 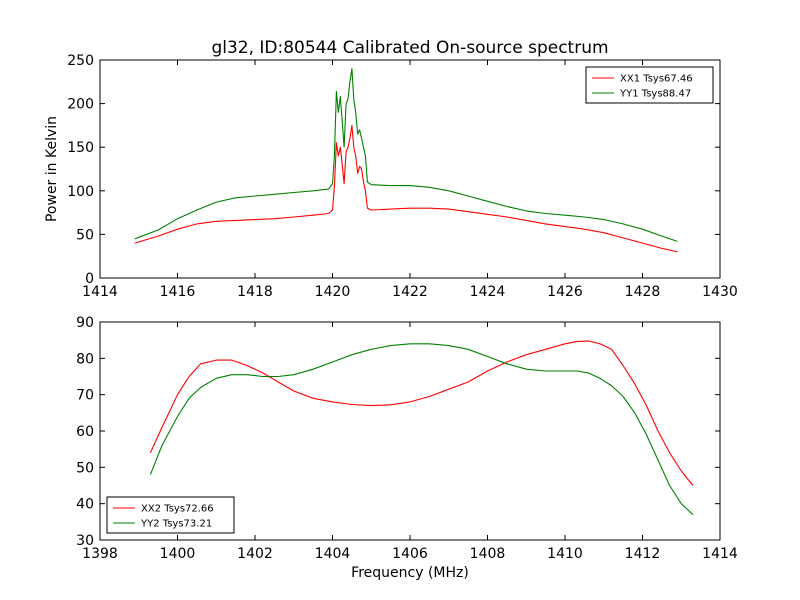 I want to click on top-y-tick-label: 50, so click(x=85, y=235).